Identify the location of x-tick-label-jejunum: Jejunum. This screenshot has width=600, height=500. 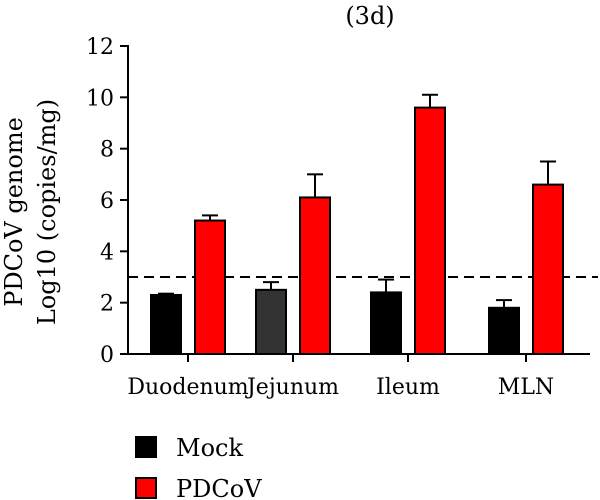
(292, 387).